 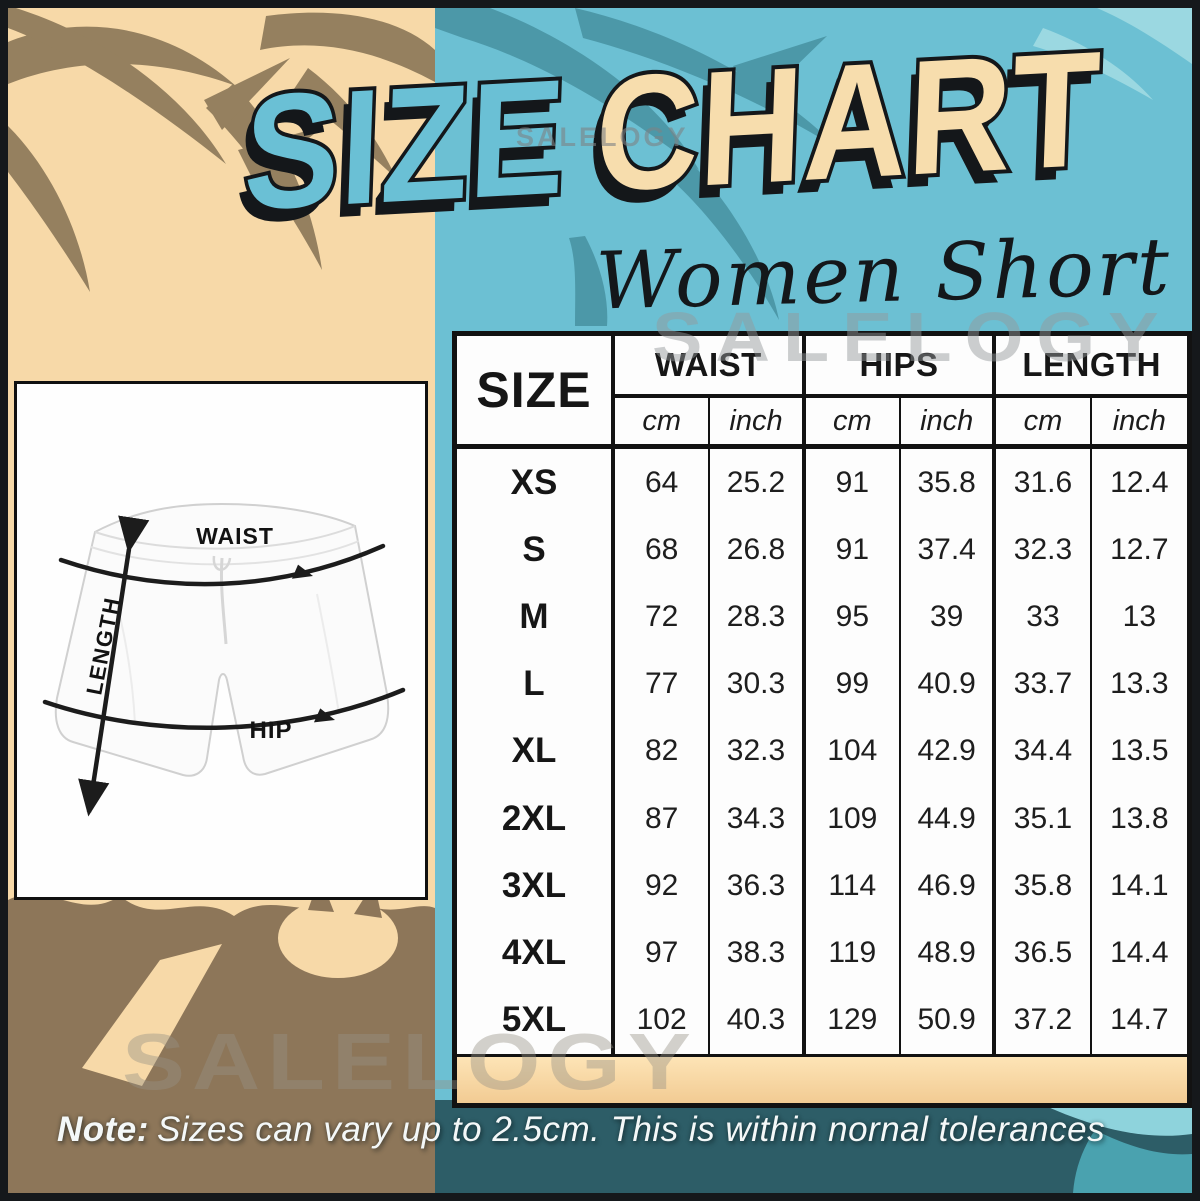 What do you see at coordinates (536, 617) in the screenshot?
I see `cell-size: M` at bounding box center [536, 617].